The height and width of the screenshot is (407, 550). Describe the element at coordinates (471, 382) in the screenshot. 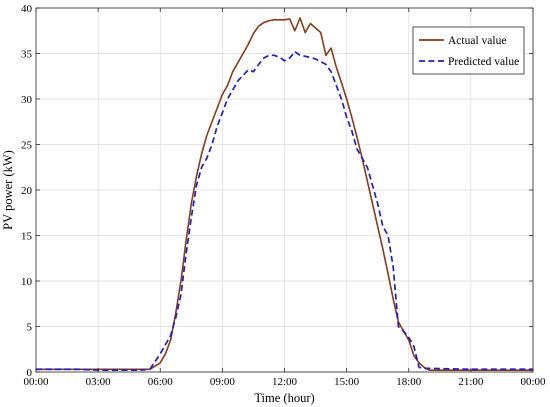

I see `x-tick-label: 21:00` at that location.